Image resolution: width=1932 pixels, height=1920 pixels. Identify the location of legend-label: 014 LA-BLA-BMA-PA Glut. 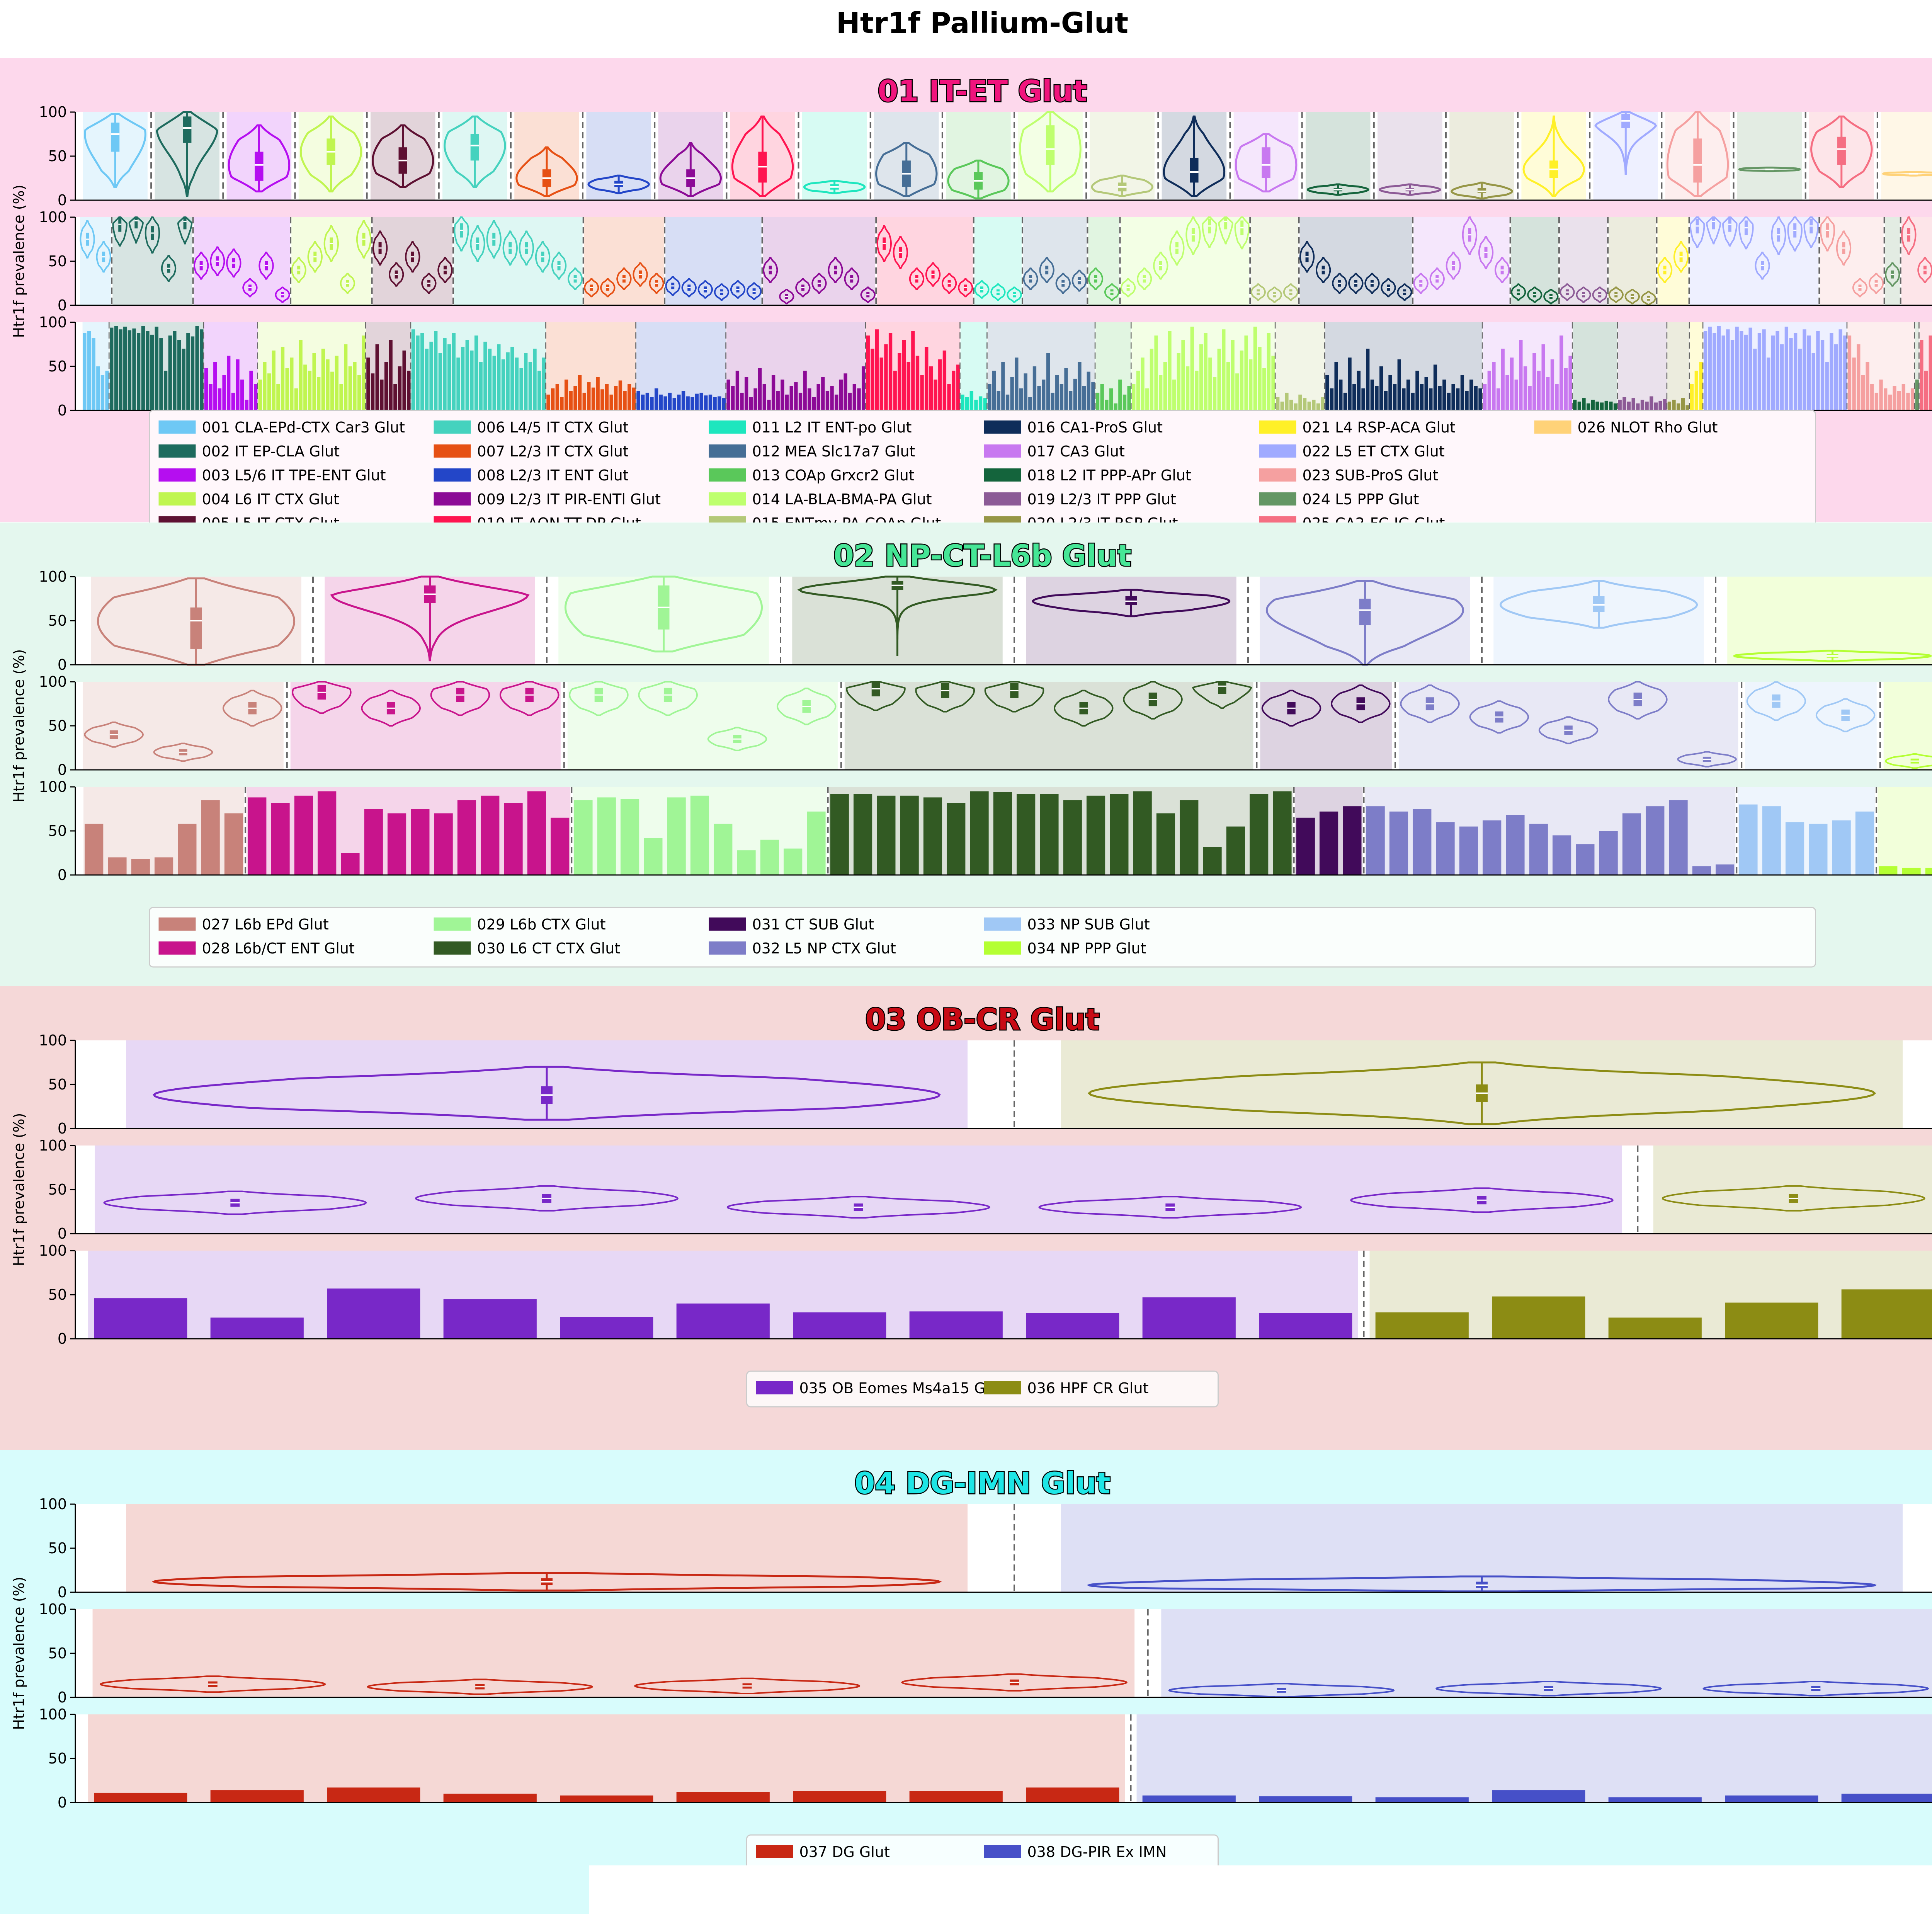
(842, 499).